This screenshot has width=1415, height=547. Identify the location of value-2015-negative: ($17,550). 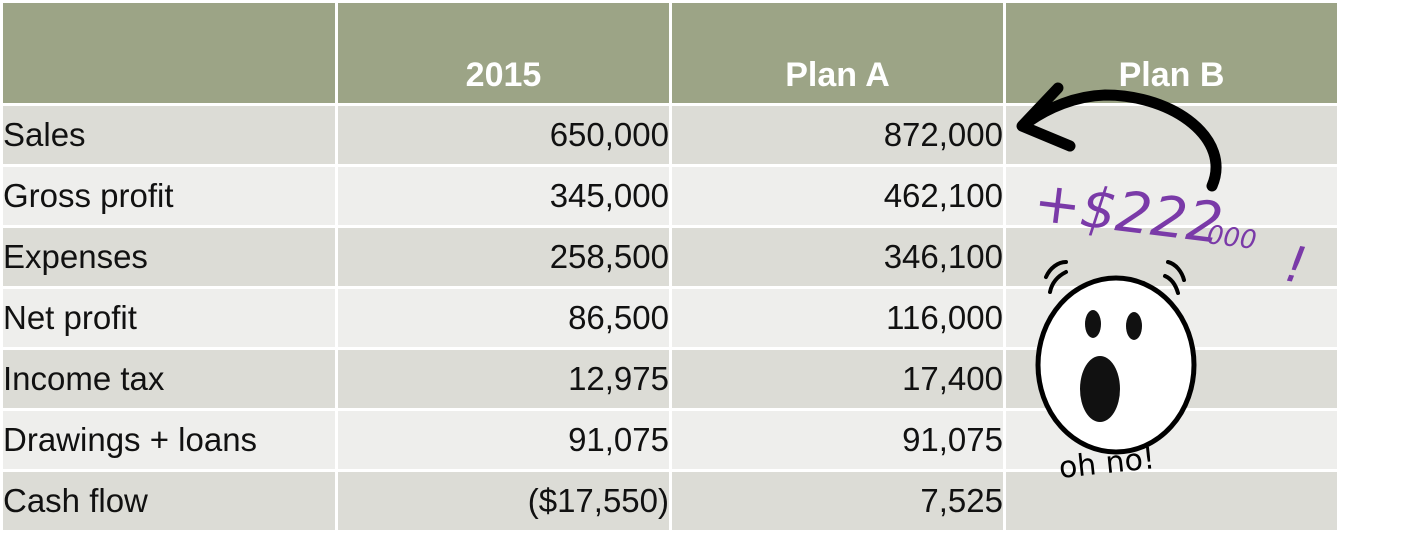
(503, 501).